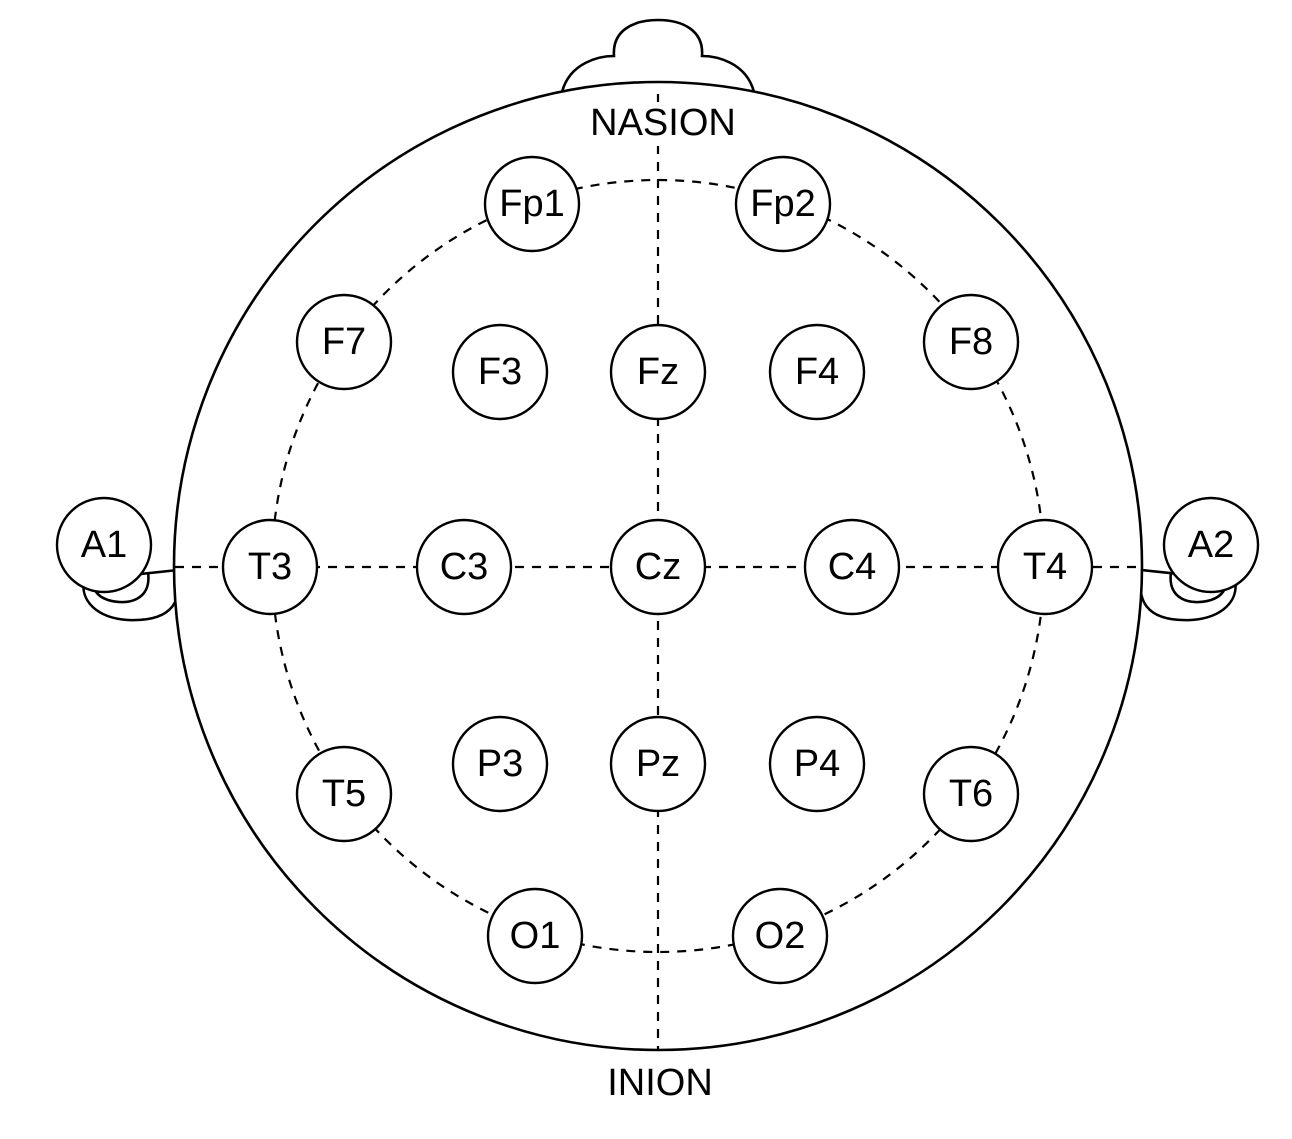 Image resolution: width=1292 pixels, height=1139 pixels. I want to click on electrode-label: Cz, so click(658, 567).